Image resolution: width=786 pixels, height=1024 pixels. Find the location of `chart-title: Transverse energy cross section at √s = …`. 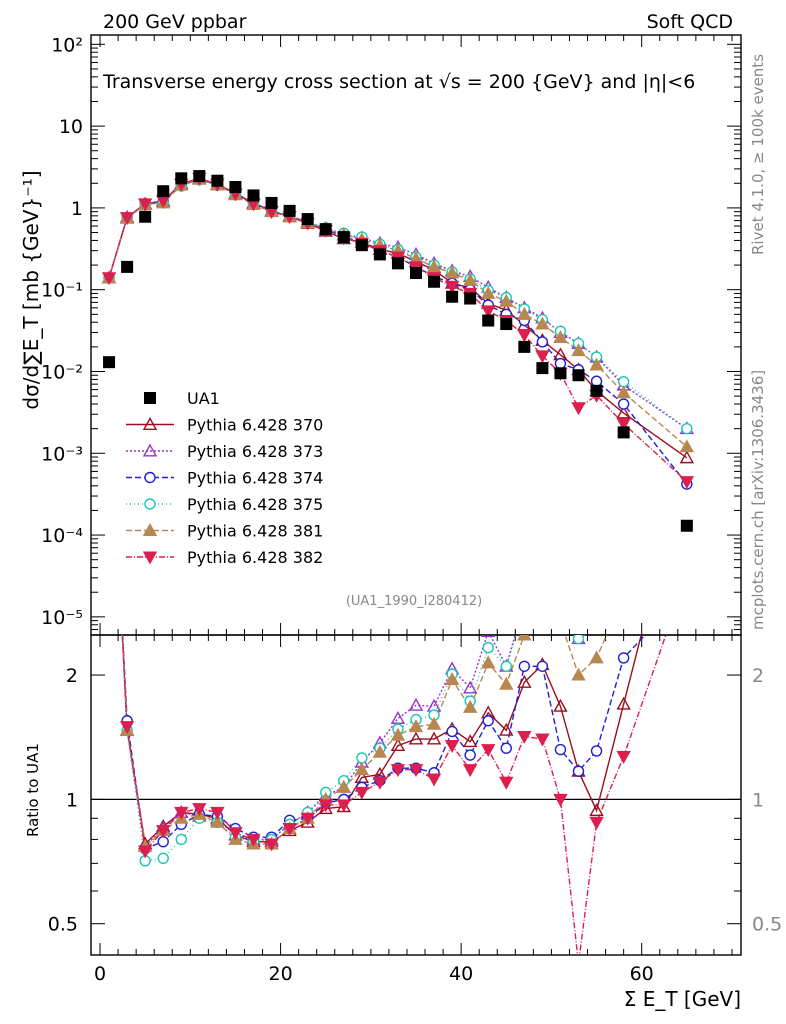

chart-title: Transverse energy cross section at √s = … is located at coordinates (398, 82).